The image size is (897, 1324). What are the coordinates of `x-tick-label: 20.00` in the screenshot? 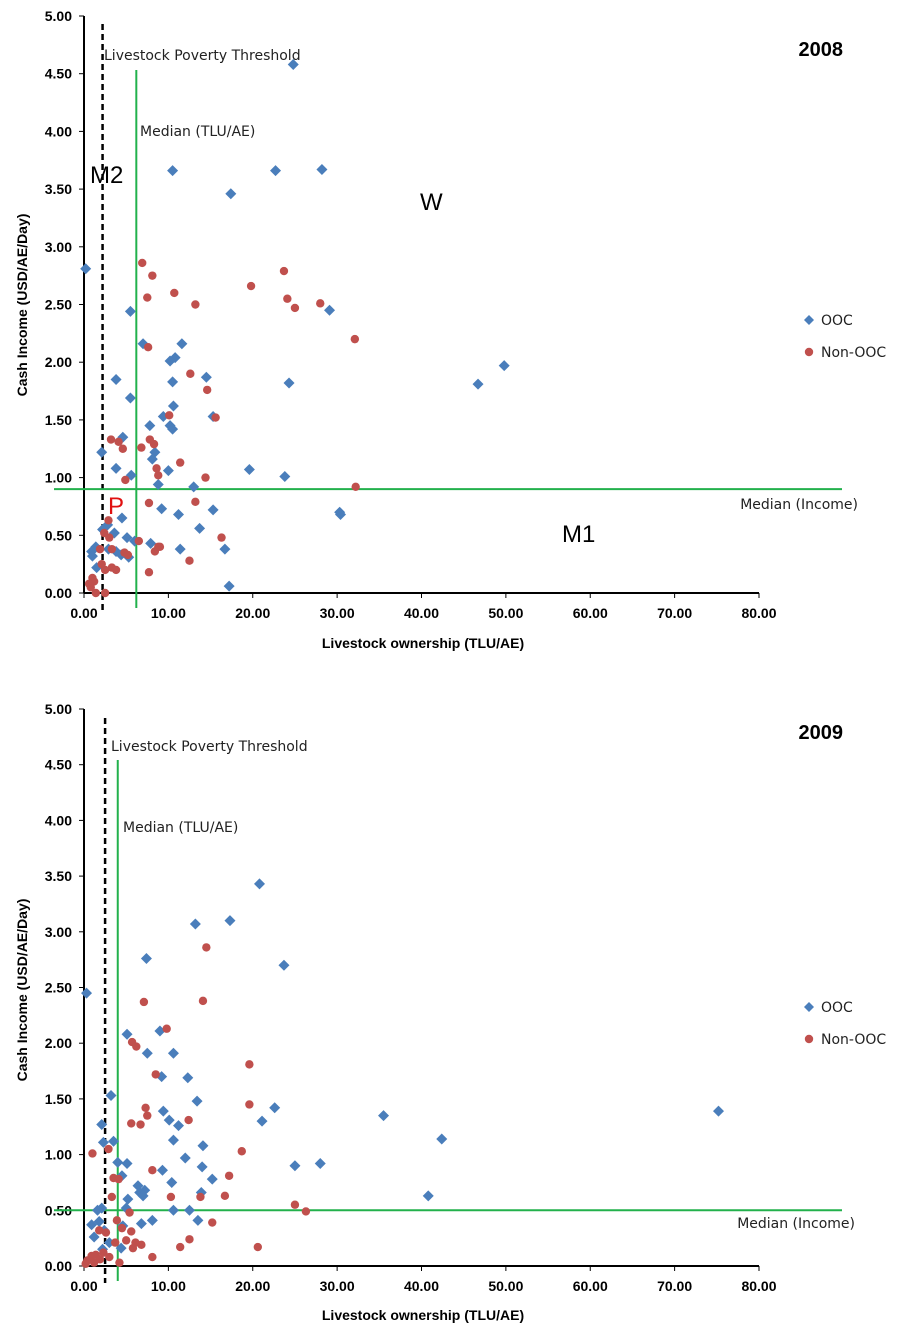 It's located at (252, 613).